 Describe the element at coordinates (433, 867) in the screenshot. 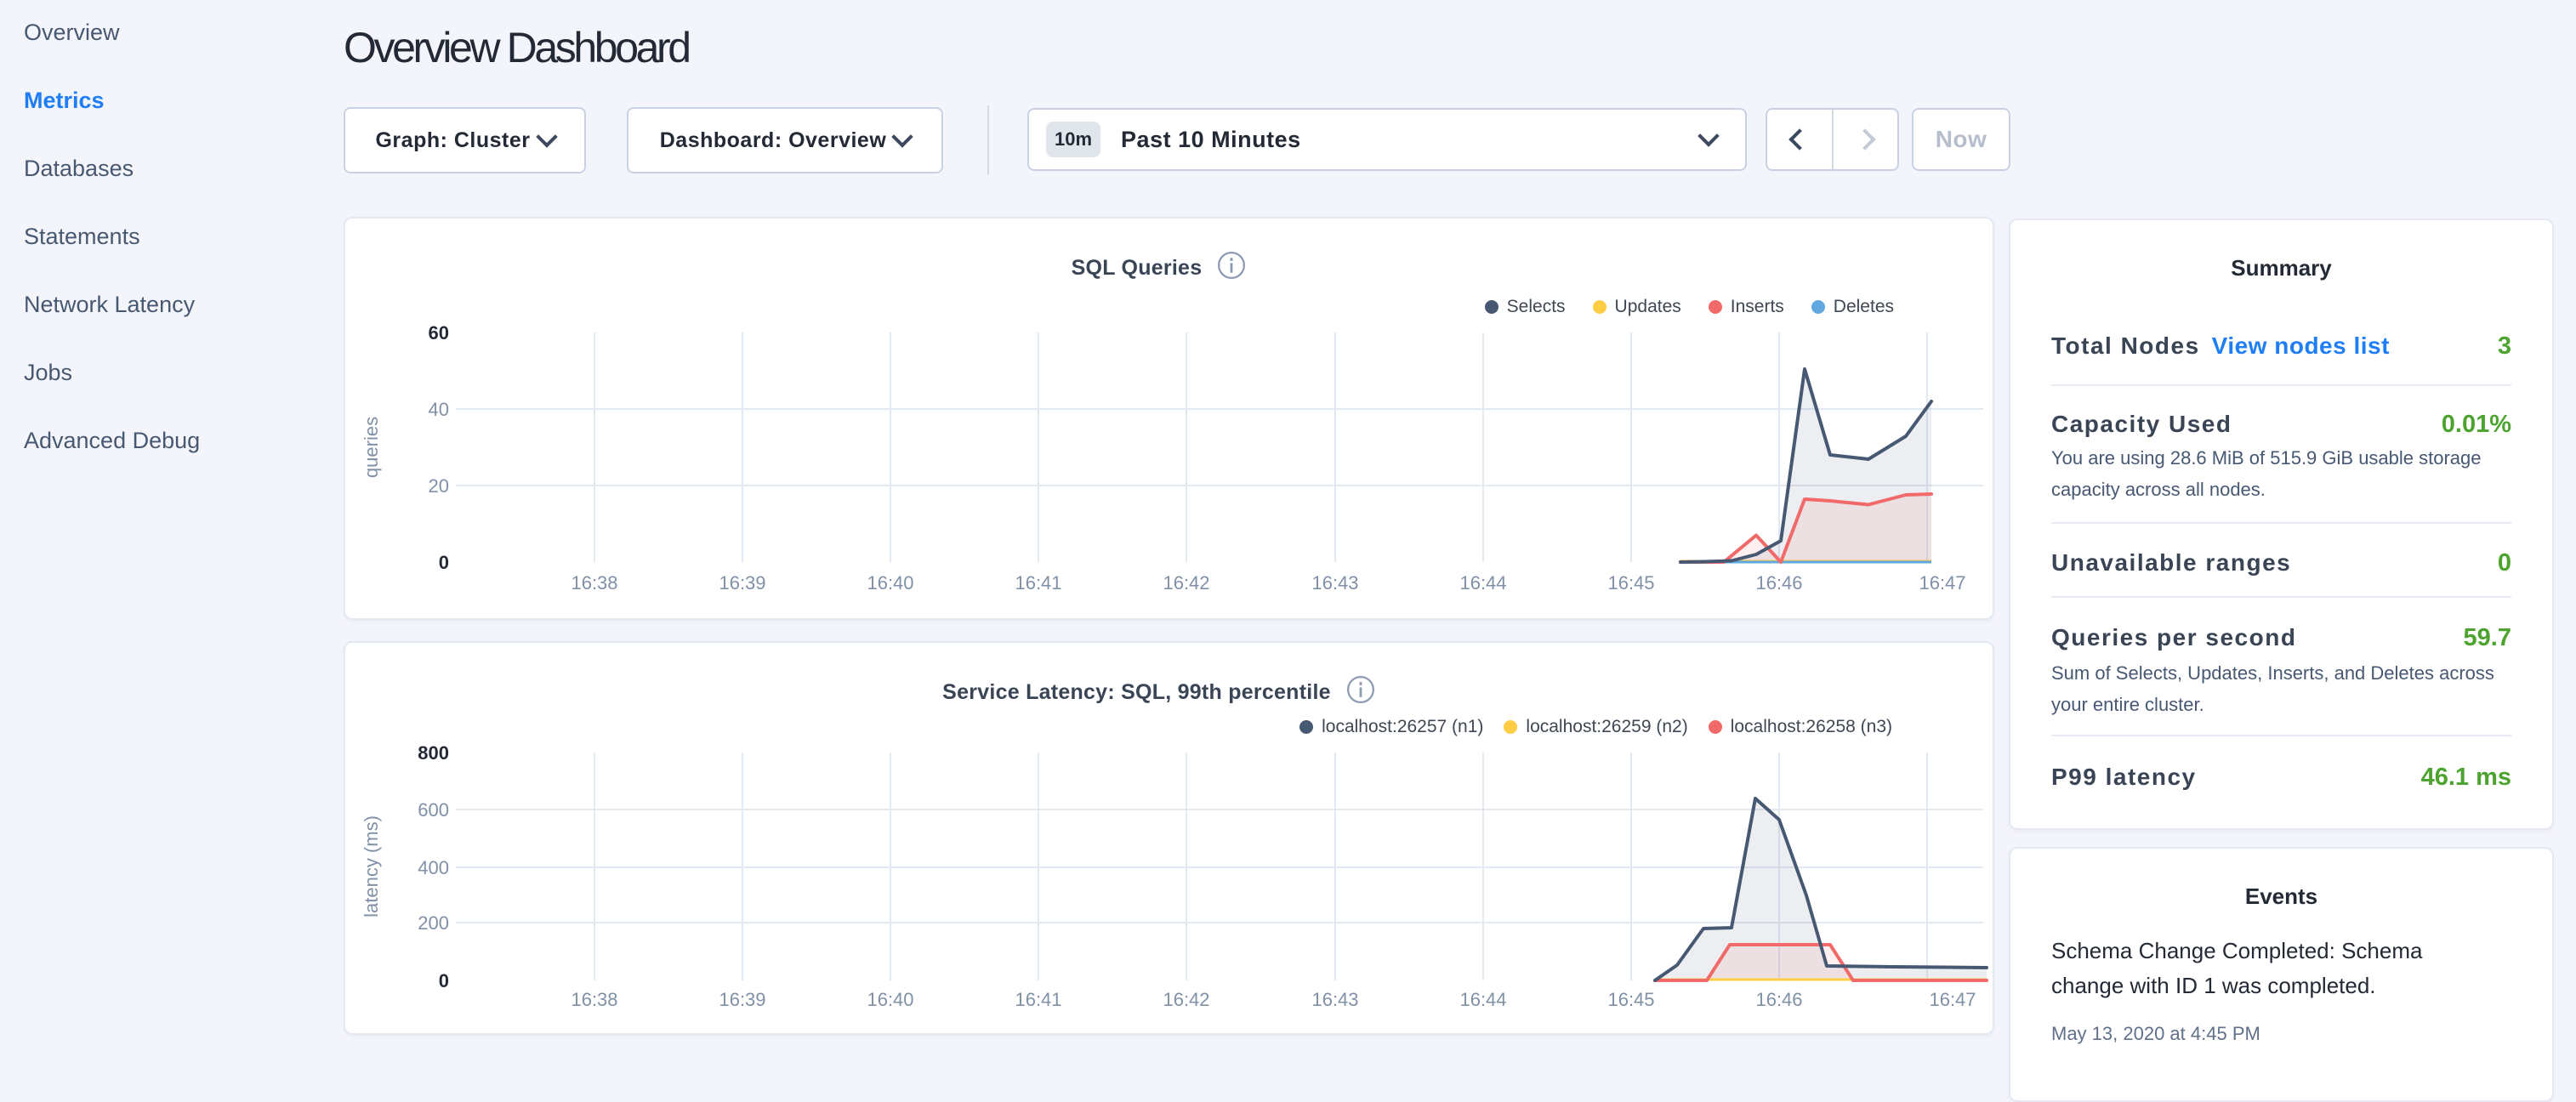

I see `svg-text: 400` at that location.